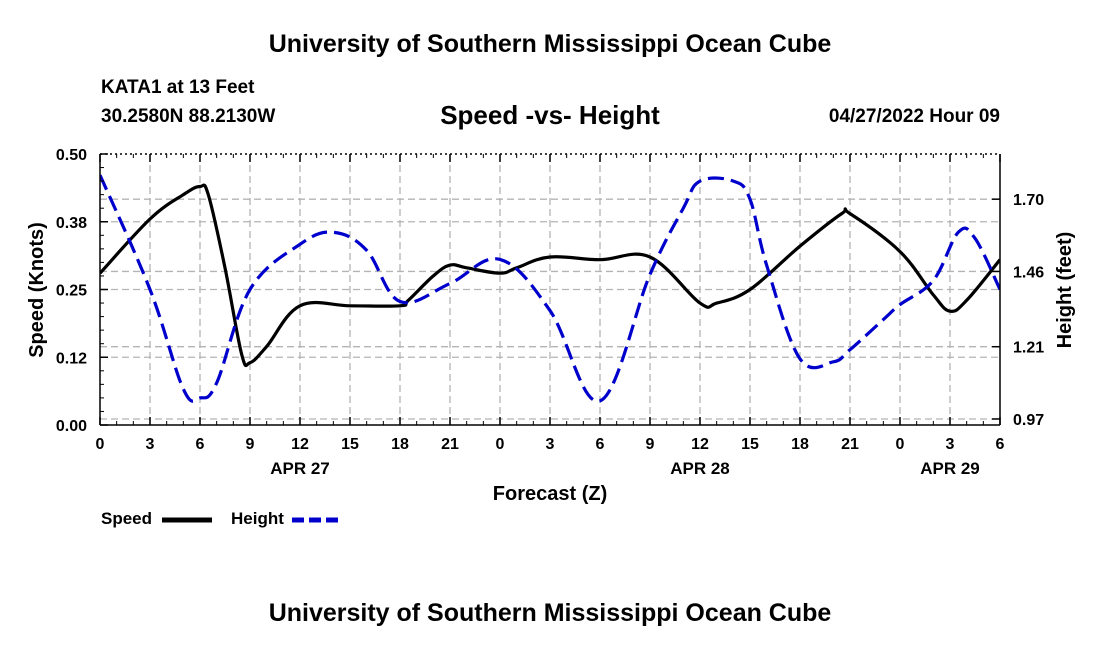 Image resolution: width=1100 pixels, height=650 pixels. I want to click on y-tick-label: 0.00, so click(71, 426).